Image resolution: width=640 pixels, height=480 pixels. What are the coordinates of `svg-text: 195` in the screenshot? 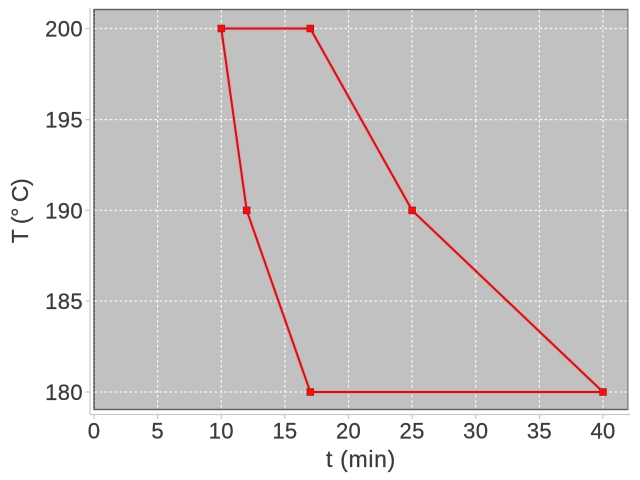 It's located at (64, 120).